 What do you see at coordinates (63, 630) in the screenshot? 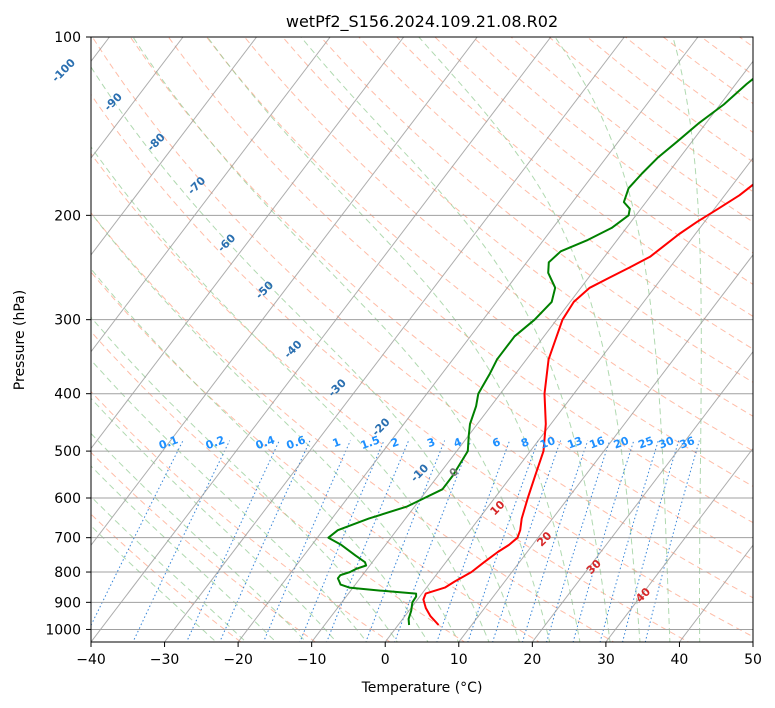
I see `y-tick-label: 1000` at bounding box center [63, 630].